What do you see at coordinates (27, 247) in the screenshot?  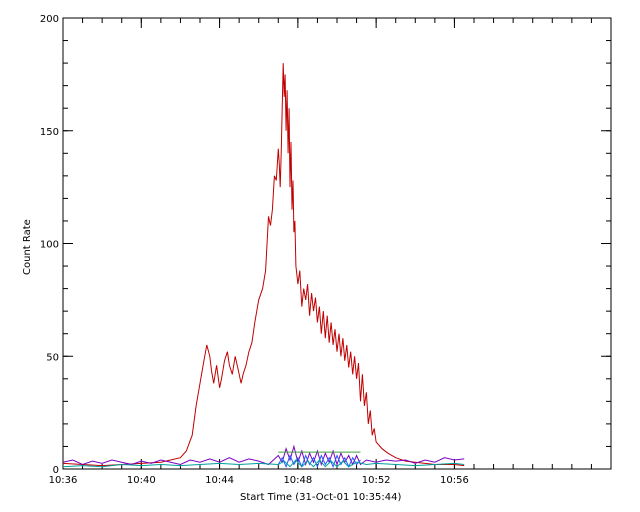 I see `y-axis-label: Count Rate` at bounding box center [27, 247].